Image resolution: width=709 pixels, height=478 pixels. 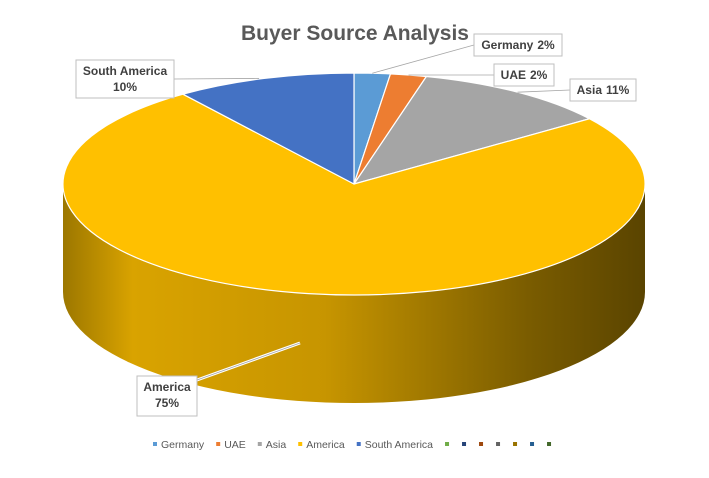 I want to click on legend-item-germany: Germany, so click(x=179, y=445).